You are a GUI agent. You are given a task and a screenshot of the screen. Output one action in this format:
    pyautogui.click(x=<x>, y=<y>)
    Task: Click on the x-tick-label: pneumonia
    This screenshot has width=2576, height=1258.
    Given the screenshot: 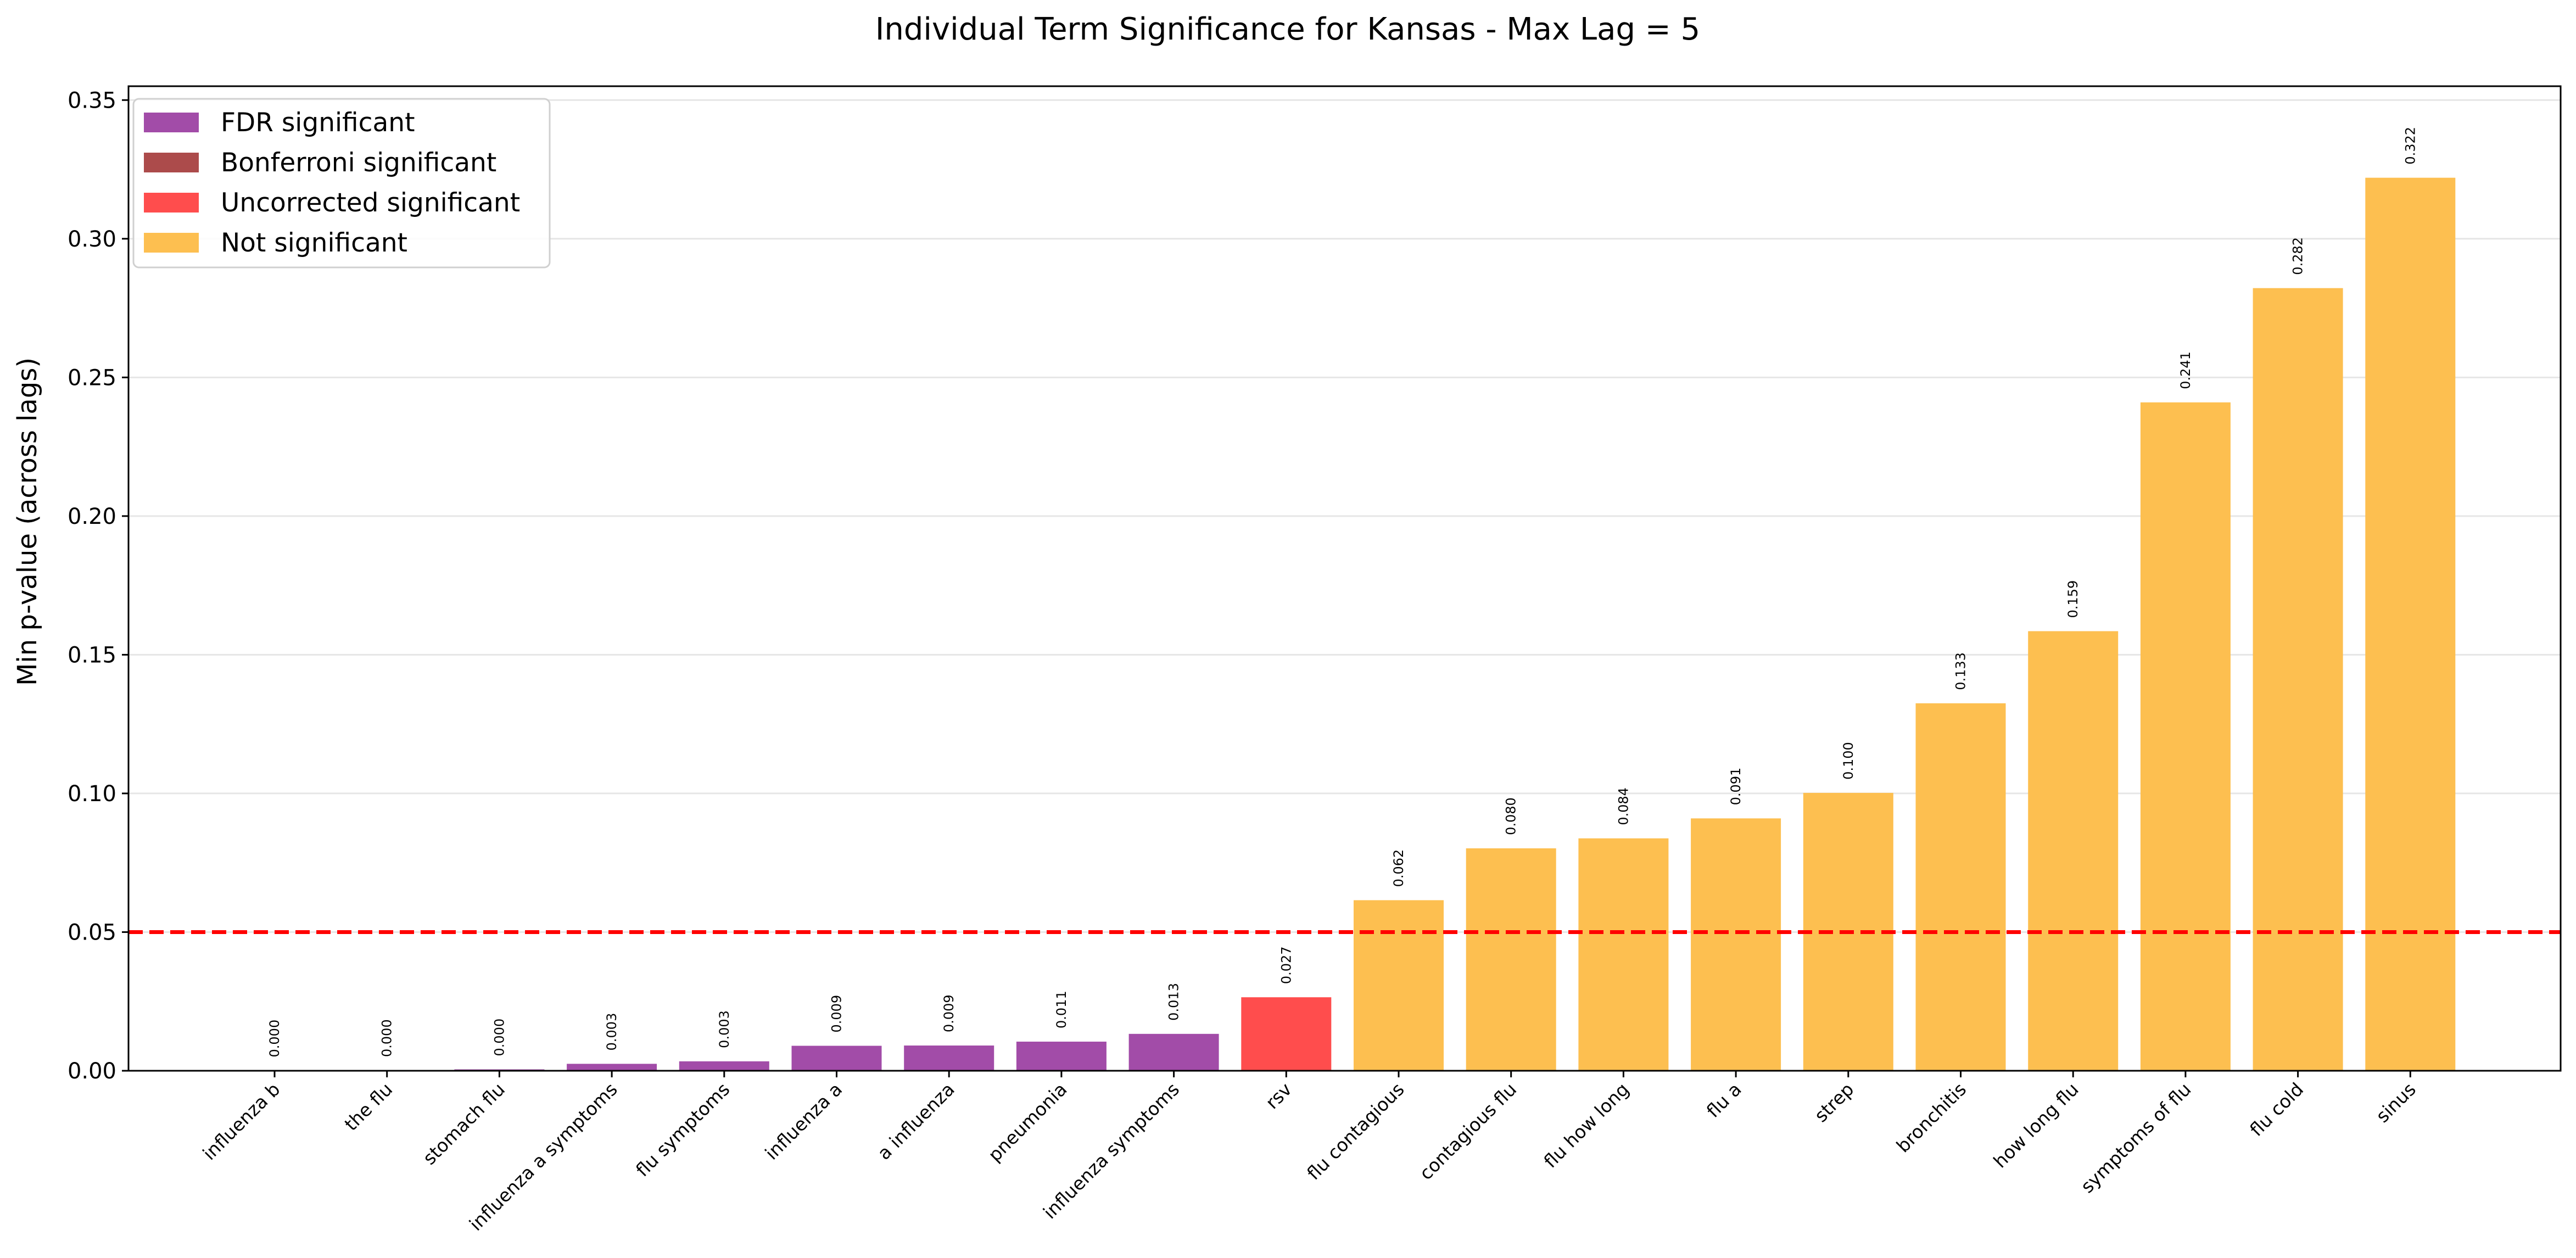 What is the action you would take?
    pyautogui.click(x=1027, y=1122)
    